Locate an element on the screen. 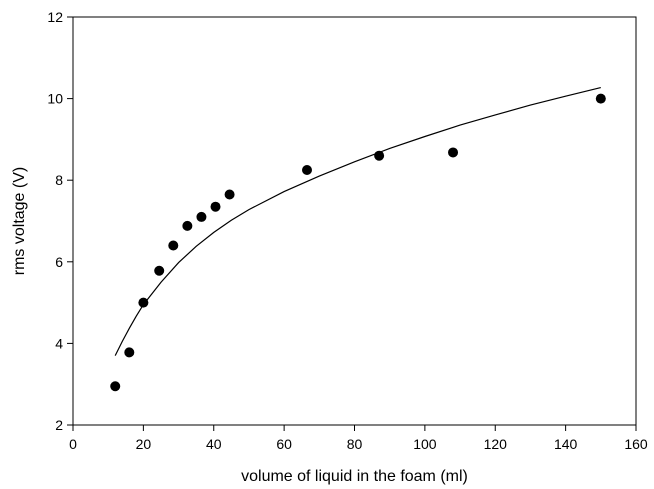  y-axis-ticks: 2 4 6 8 10 12 is located at coordinates (60, 221).